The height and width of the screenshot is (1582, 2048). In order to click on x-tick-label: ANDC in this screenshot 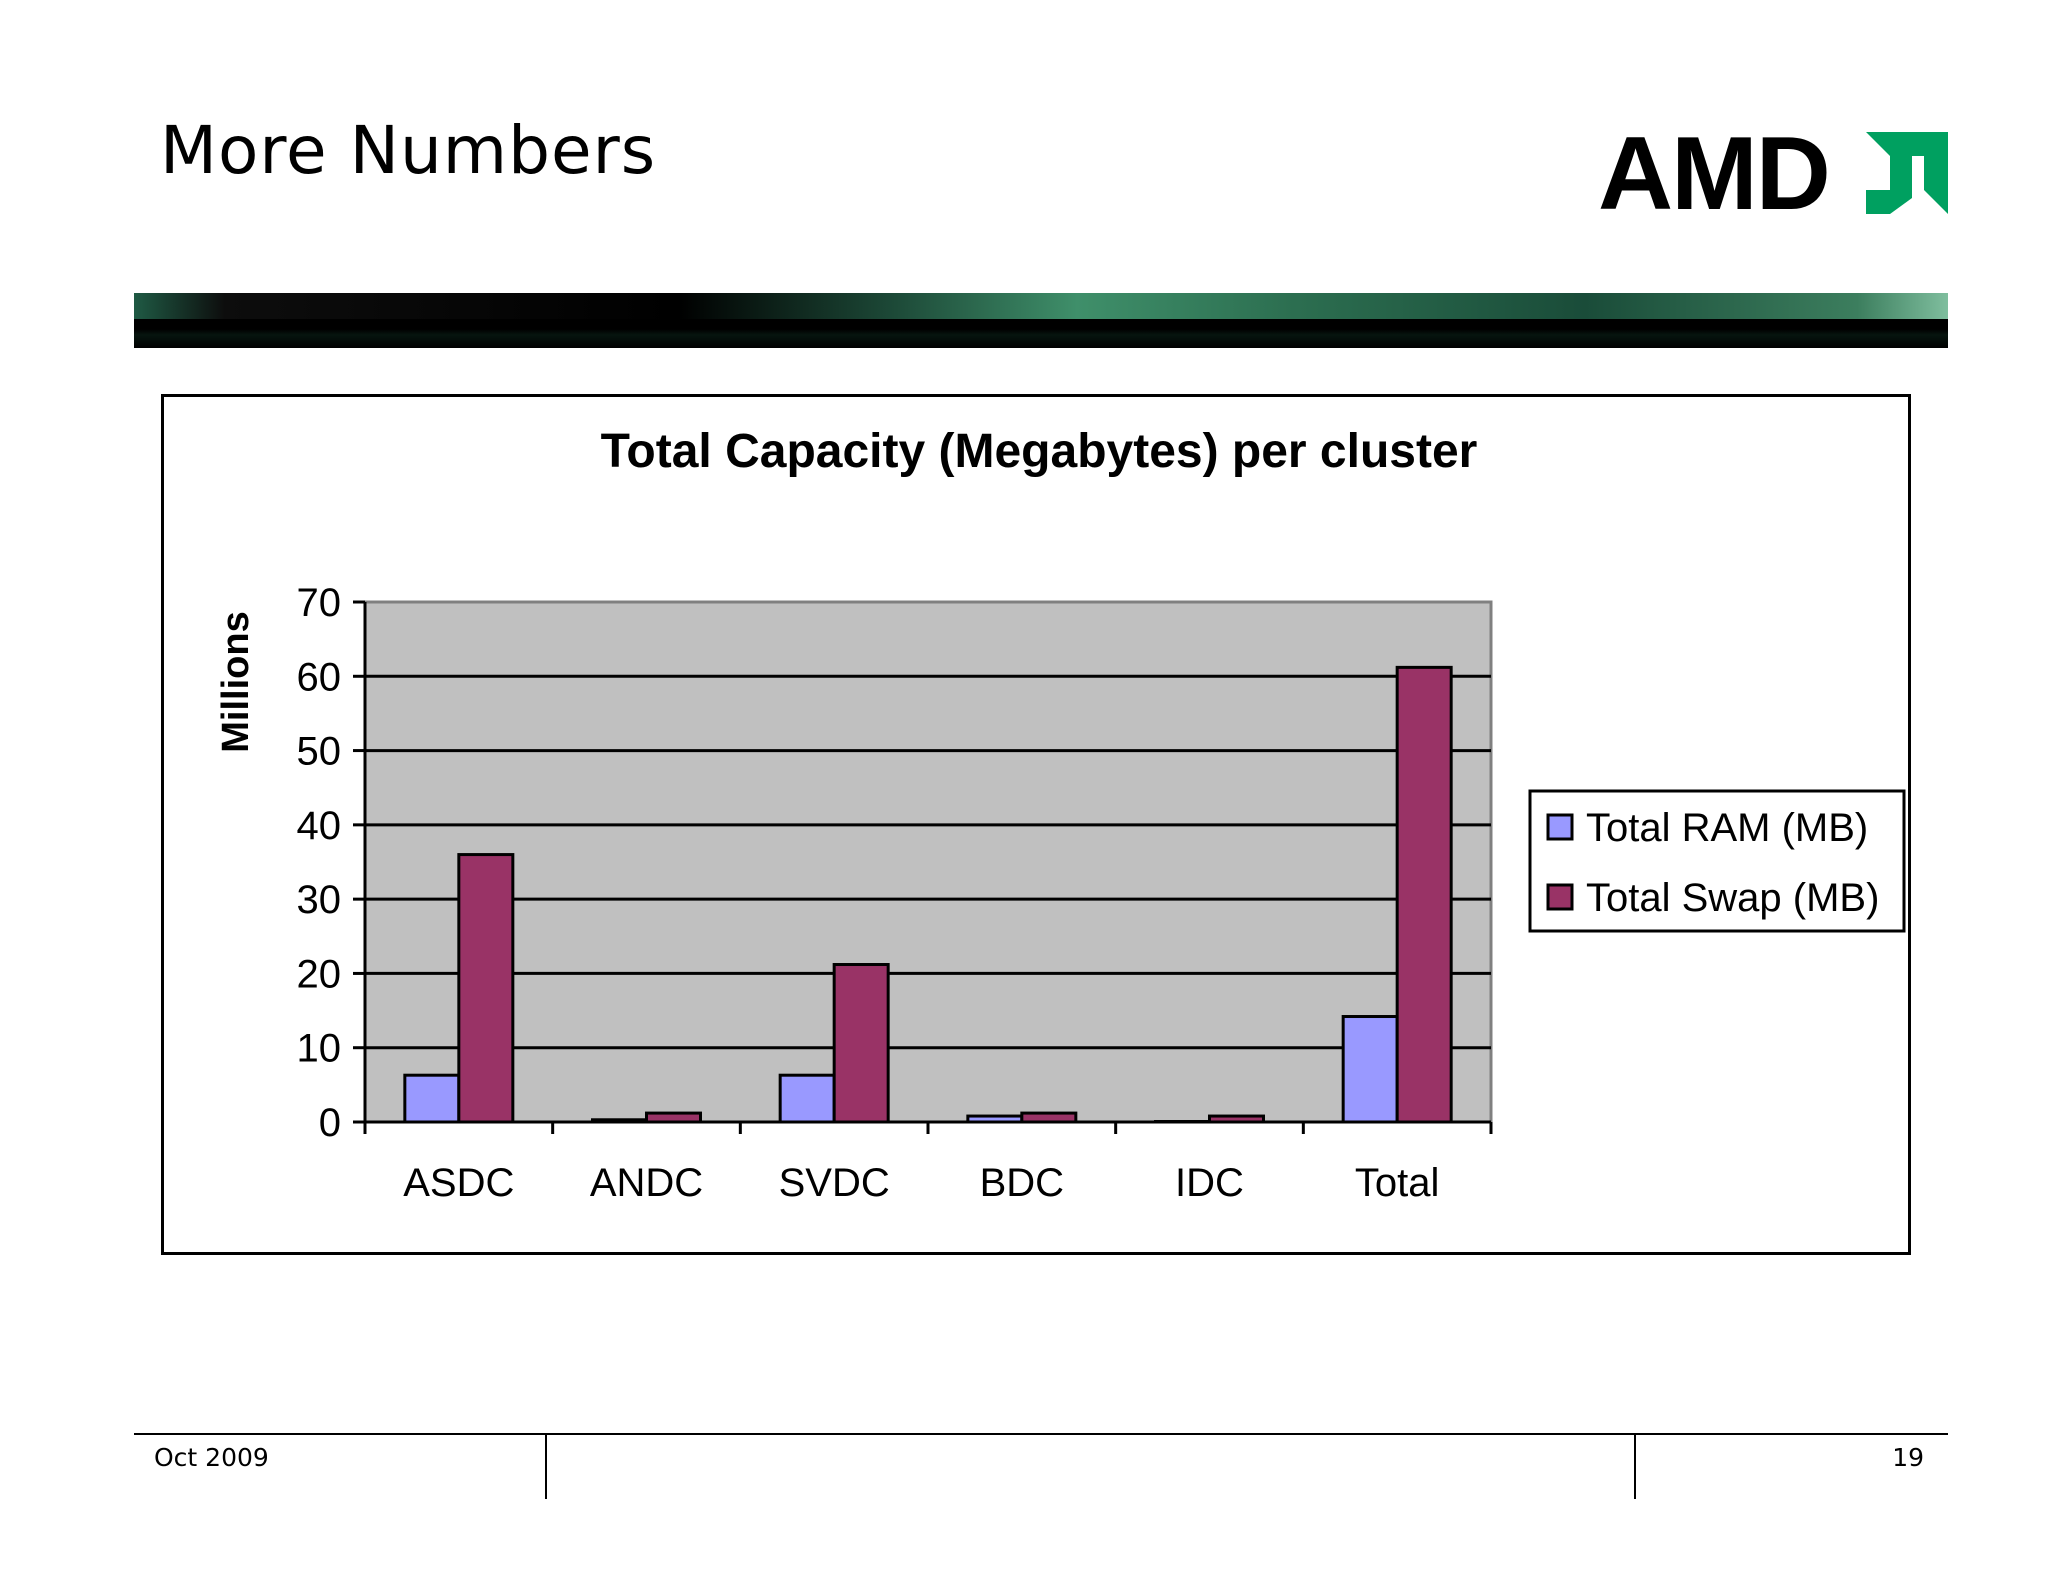, I will do `click(646, 1183)`.